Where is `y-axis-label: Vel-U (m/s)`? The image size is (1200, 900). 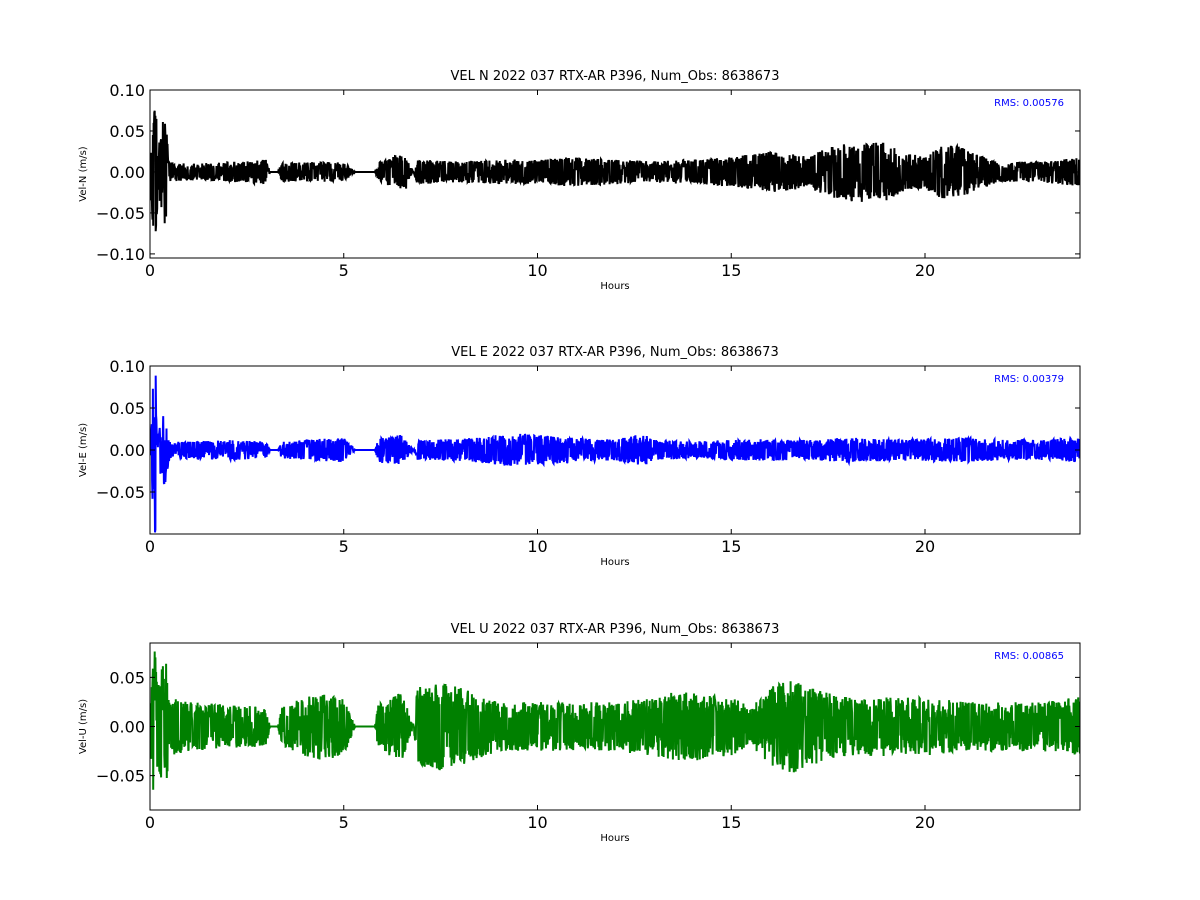 y-axis-label: Vel-U (m/s) is located at coordinates (83, 726).